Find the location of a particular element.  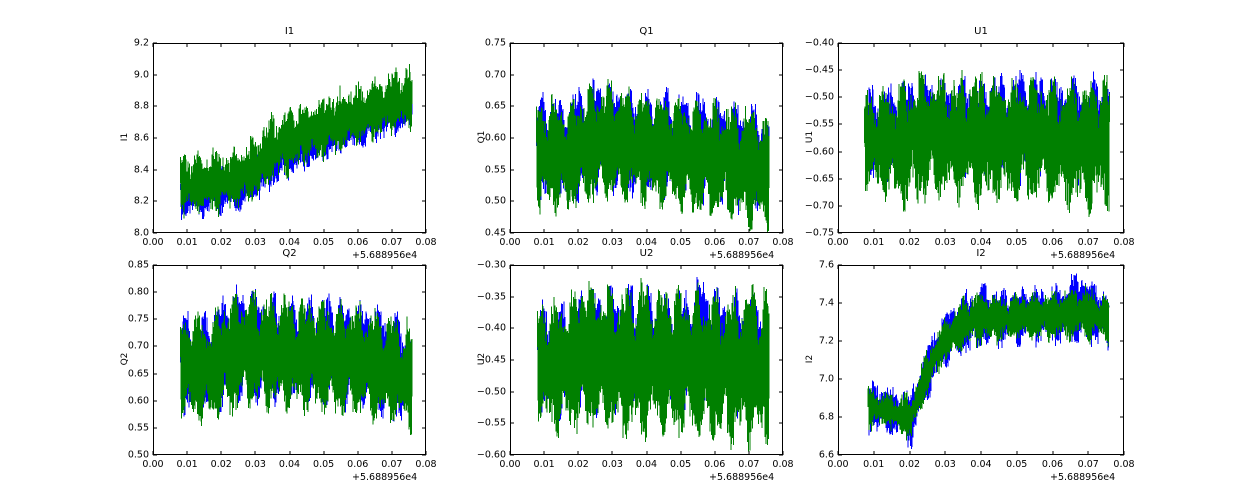

x-tick-label: 0.01 is located at coordinates (544, 464).